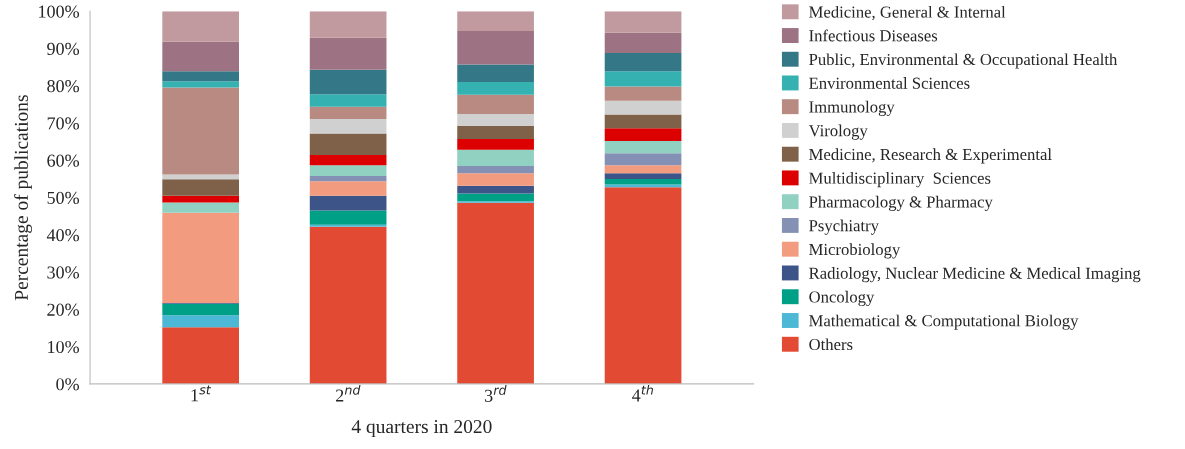 The width and height of the screenshot is (1185, 449). What do you see at coordinates (873, 35) in the screenshot?
I see `legend-label: Infectious Diseases` at bounding box center [873, 35].